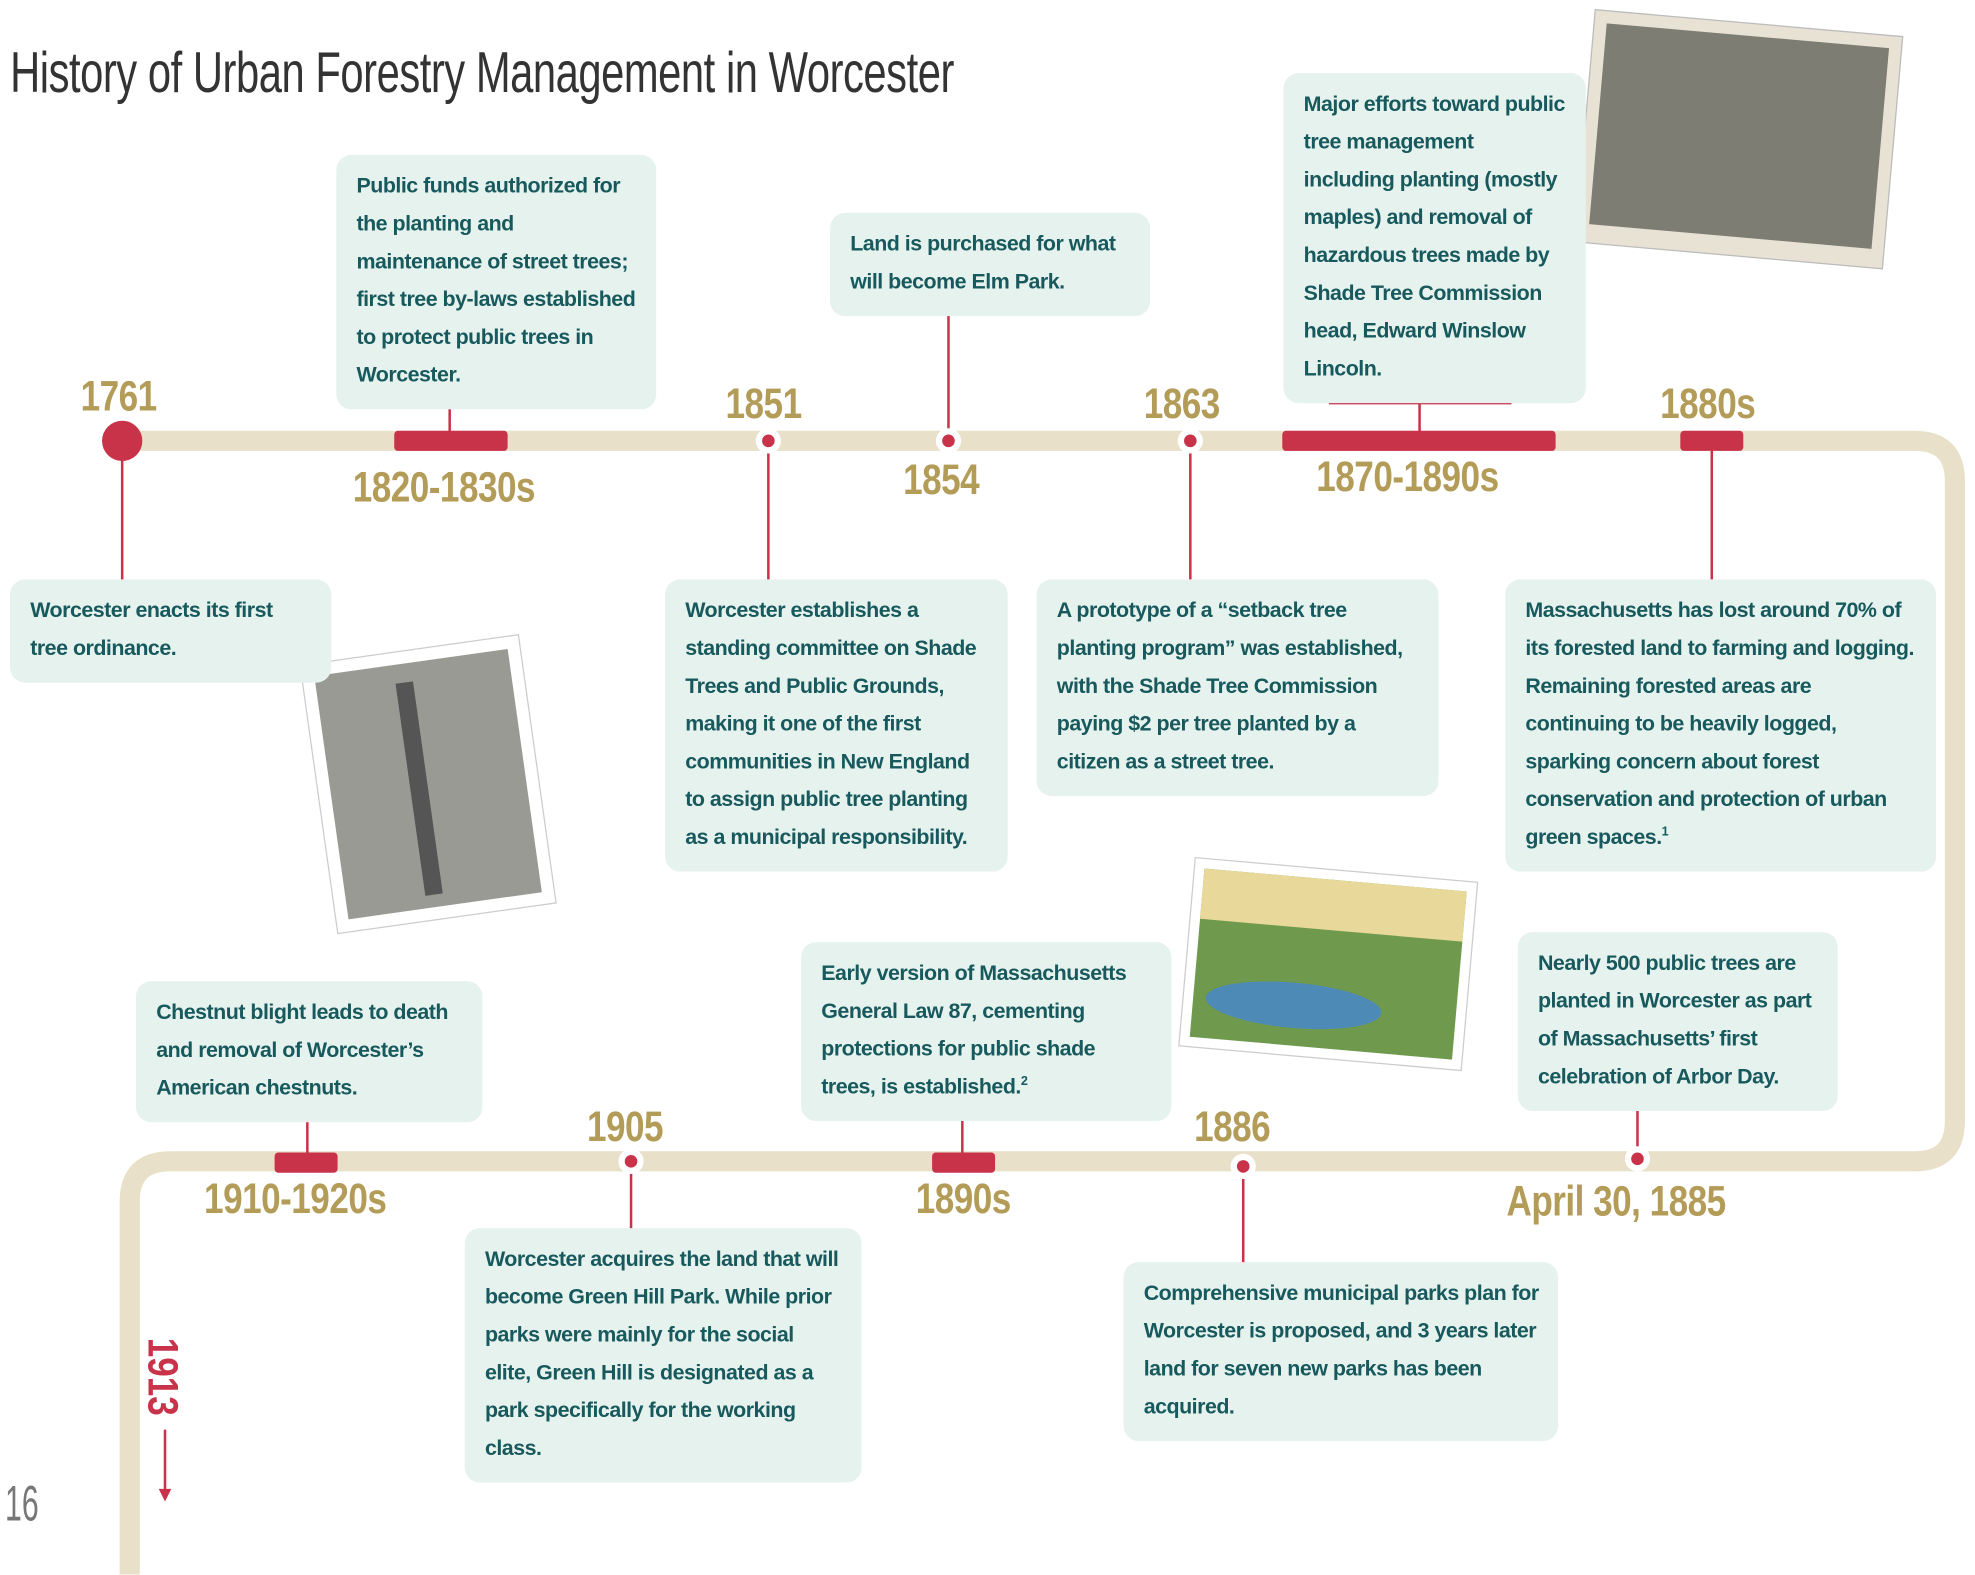  Describe the element at coordinates (22, 1504) in the screenshot. I see `page-number: 16` at that location.